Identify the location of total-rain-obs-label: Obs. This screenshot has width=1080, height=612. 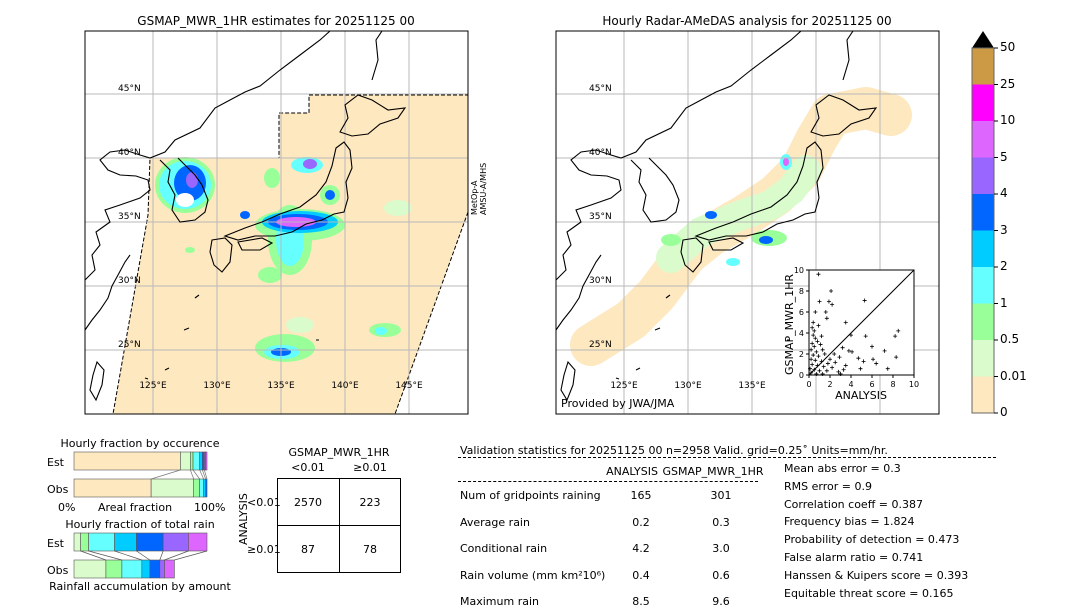
(58, 570).